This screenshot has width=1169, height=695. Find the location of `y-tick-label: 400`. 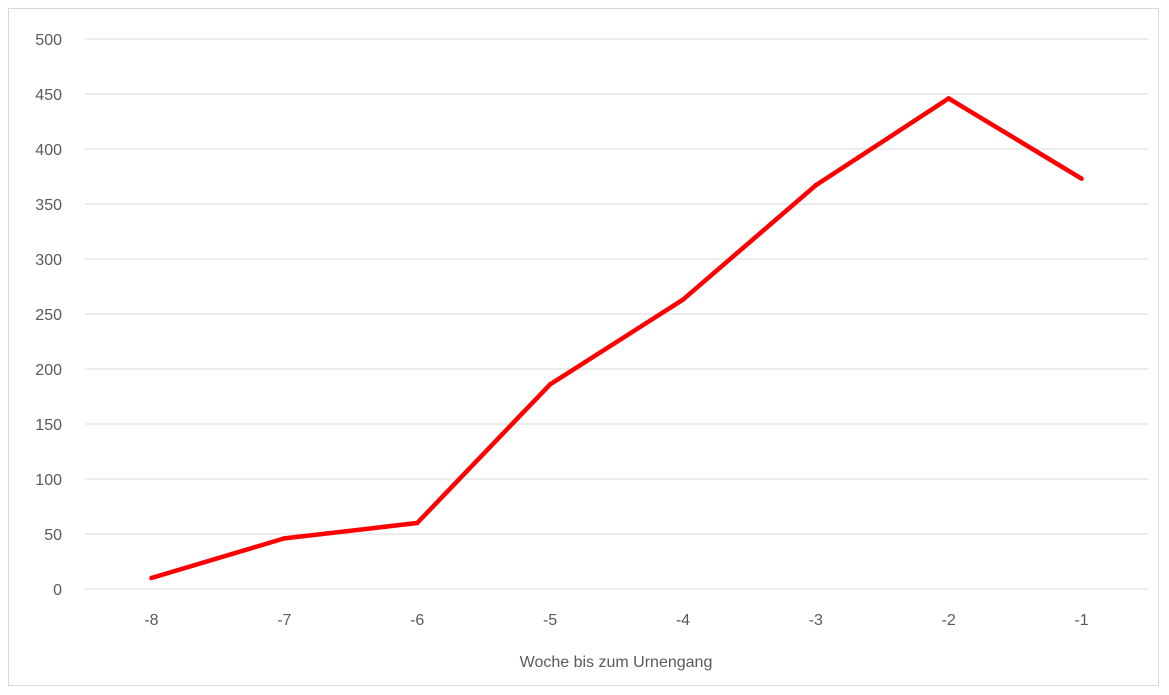

y-tick-label: 400 is located at coordinates (48, 150).